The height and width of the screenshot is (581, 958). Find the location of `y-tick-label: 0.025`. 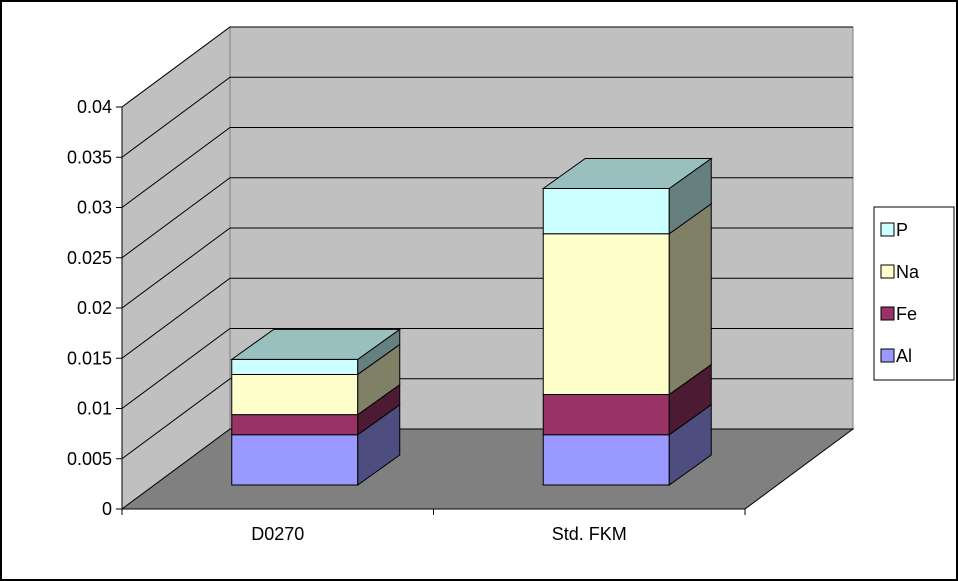

y-tick-label: 0.025 is located at coordinates (89, 258).